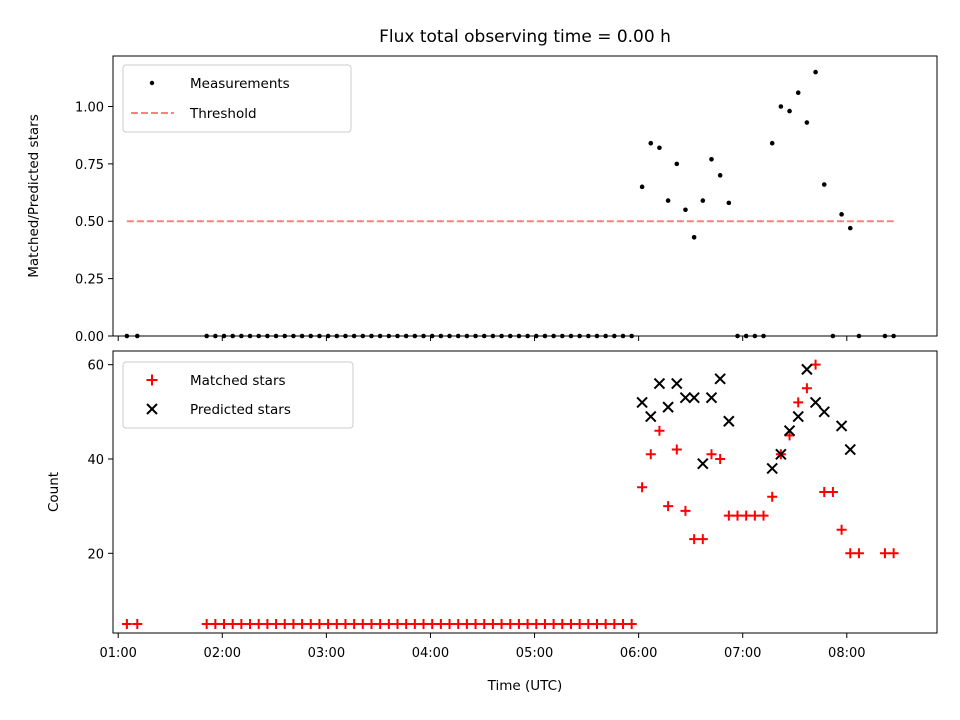  What do you see at coordinates (117, 653) in the screenshot?
I see `bottom-x-tick-label: 01:00` at bounding box center [117, 653].